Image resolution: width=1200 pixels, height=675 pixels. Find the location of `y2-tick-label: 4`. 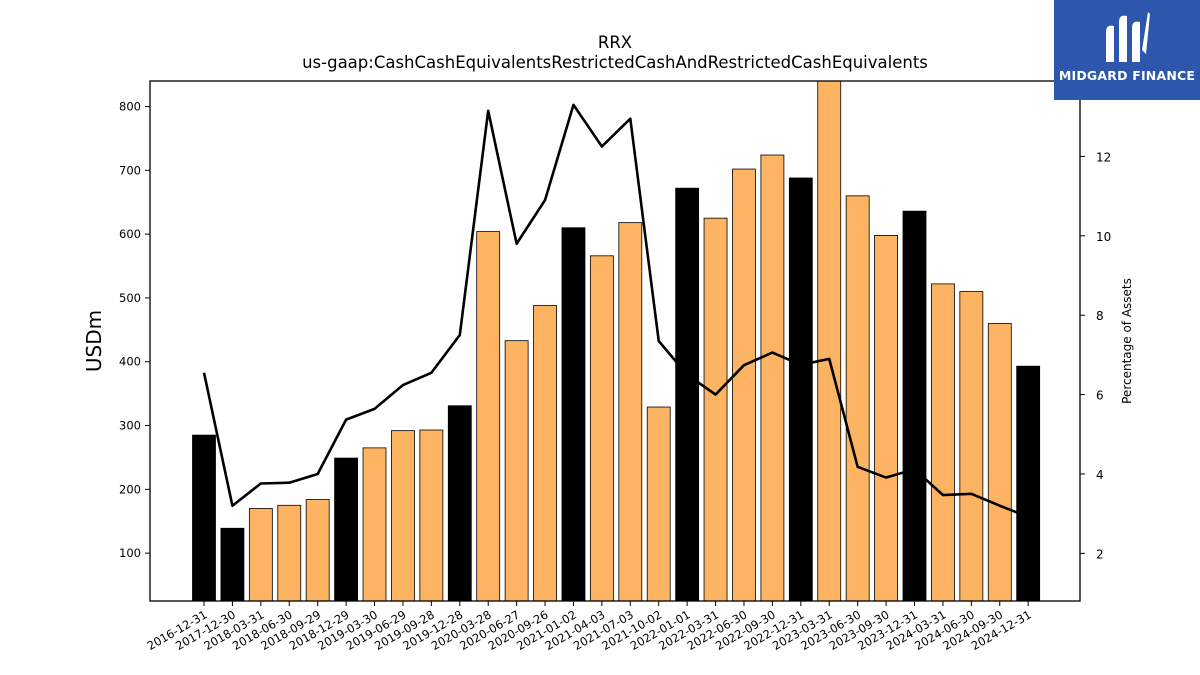

y2-tick-label: 4 is located at coordinates (1100, 475).